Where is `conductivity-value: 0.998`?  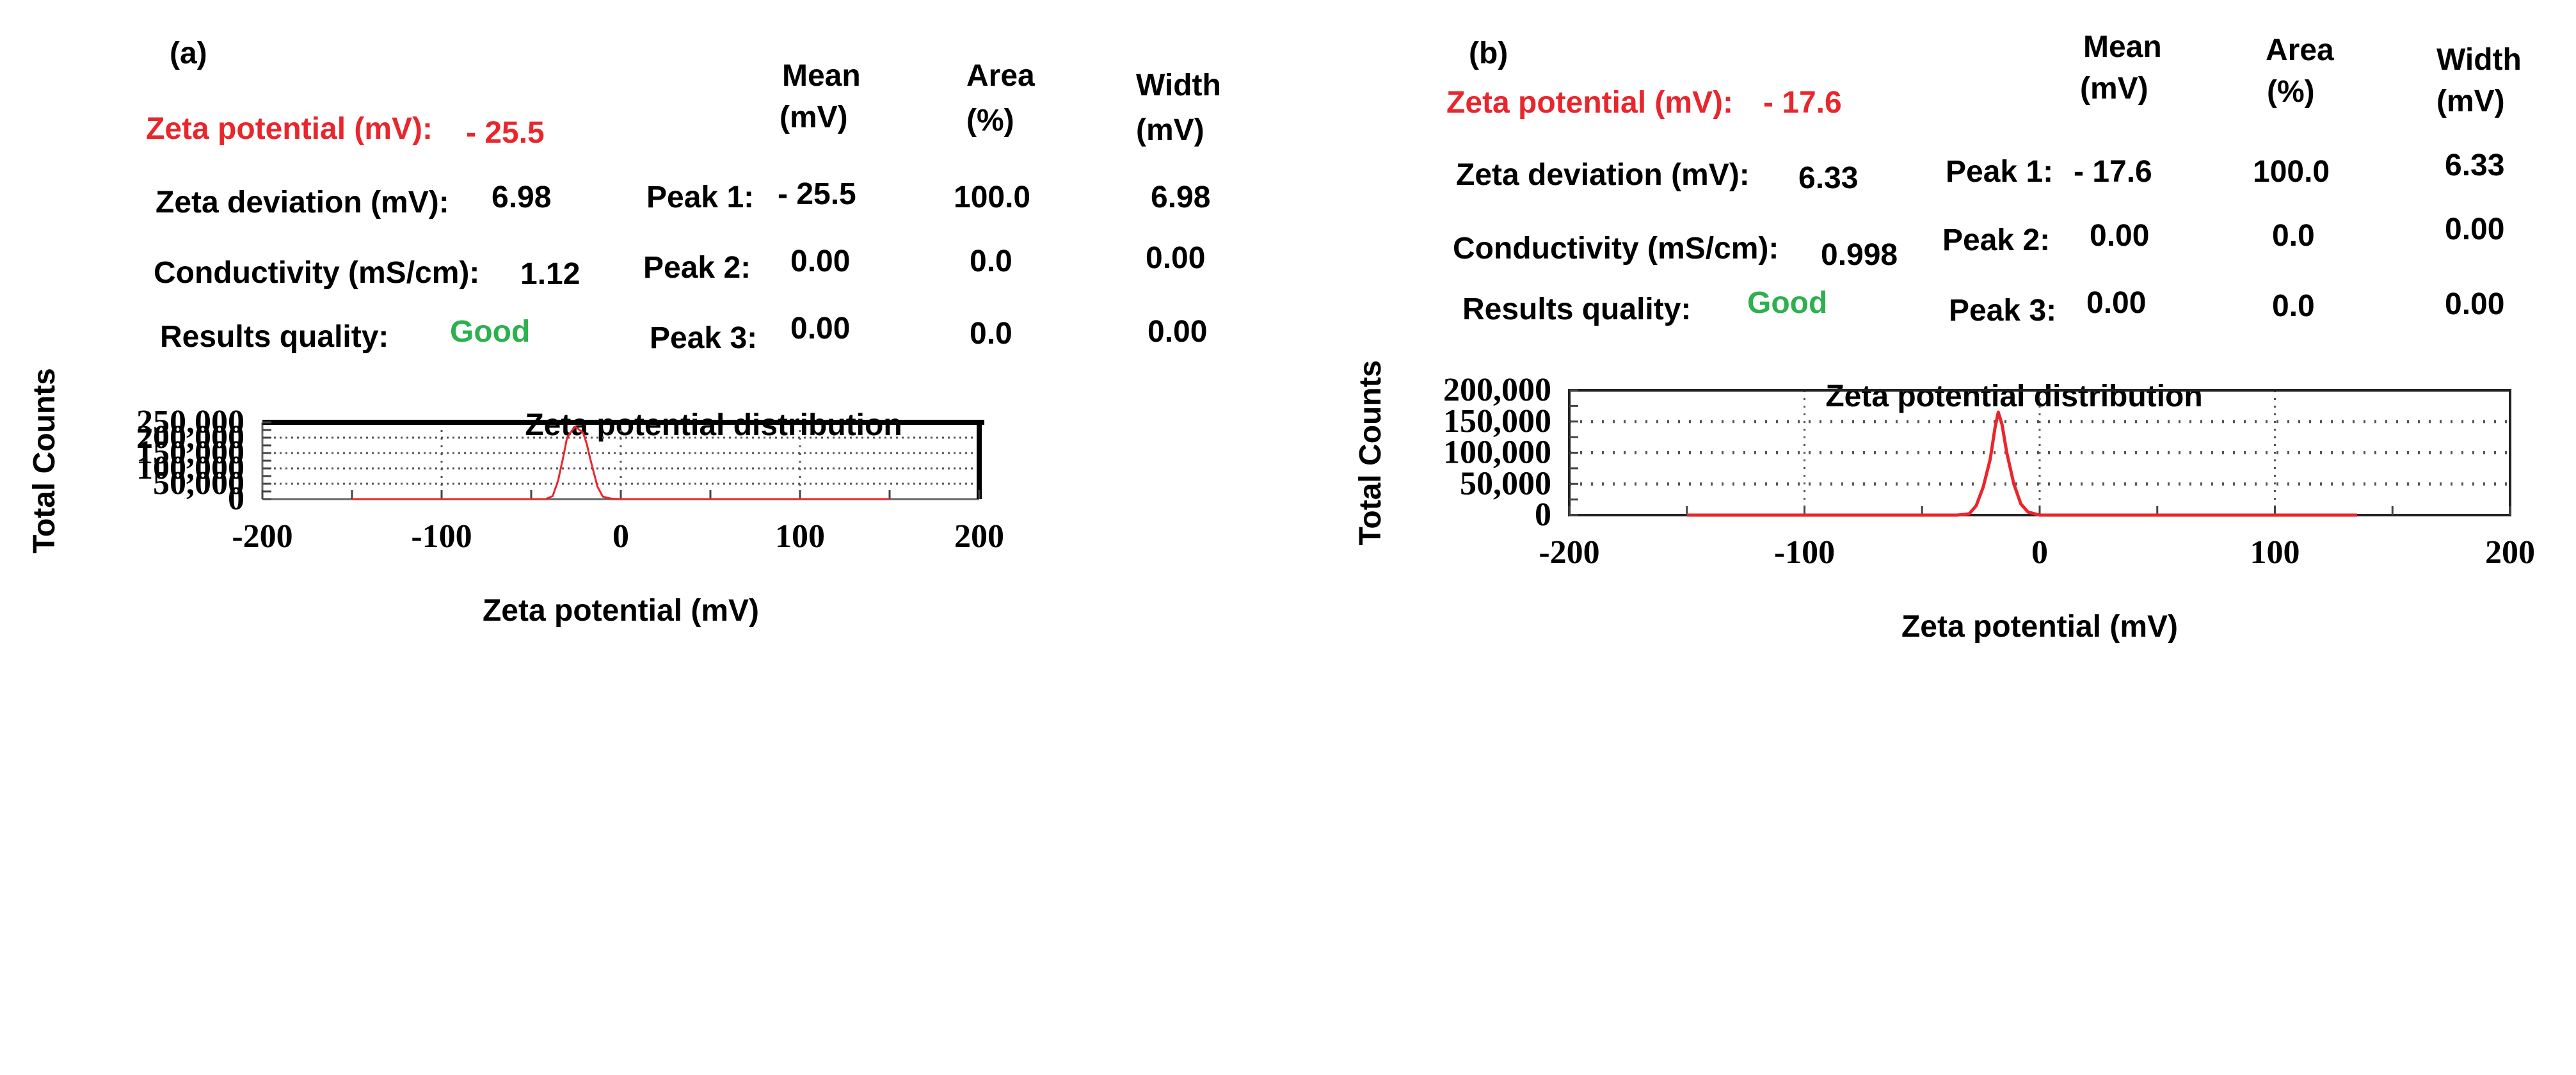
conductivity-value: 0.998 is located at coordinates (1859, 255).